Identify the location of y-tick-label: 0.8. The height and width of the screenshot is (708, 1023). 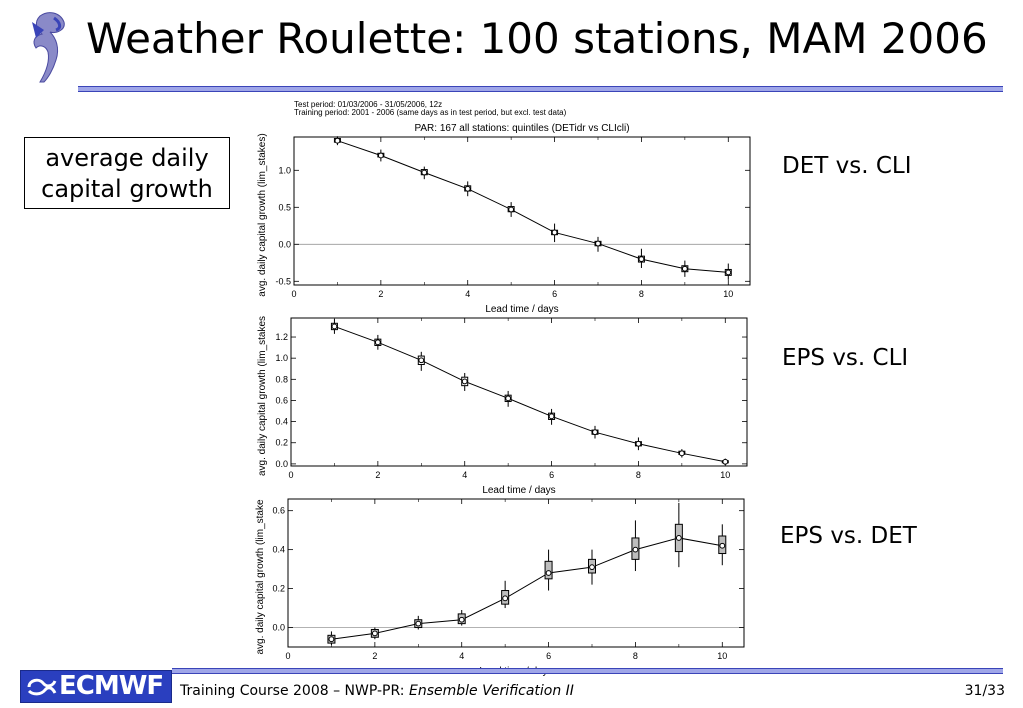
(281, 379).